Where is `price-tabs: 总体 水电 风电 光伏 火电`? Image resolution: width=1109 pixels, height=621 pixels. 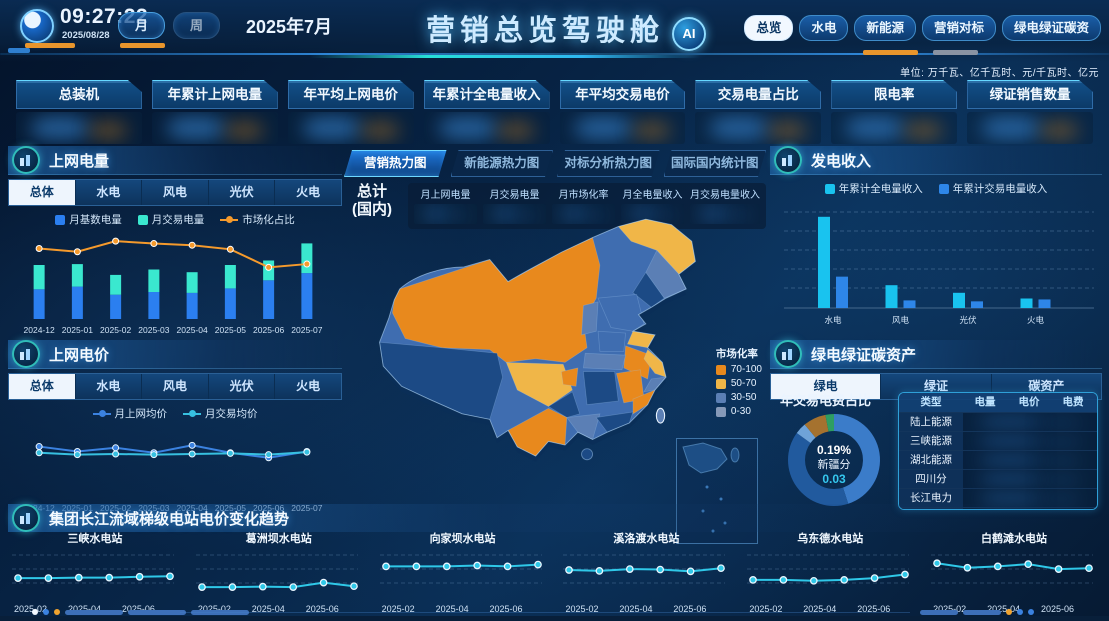
price-tabs: 总体 水电 风电 光伏 火电 is located at coordinates (175, 386).